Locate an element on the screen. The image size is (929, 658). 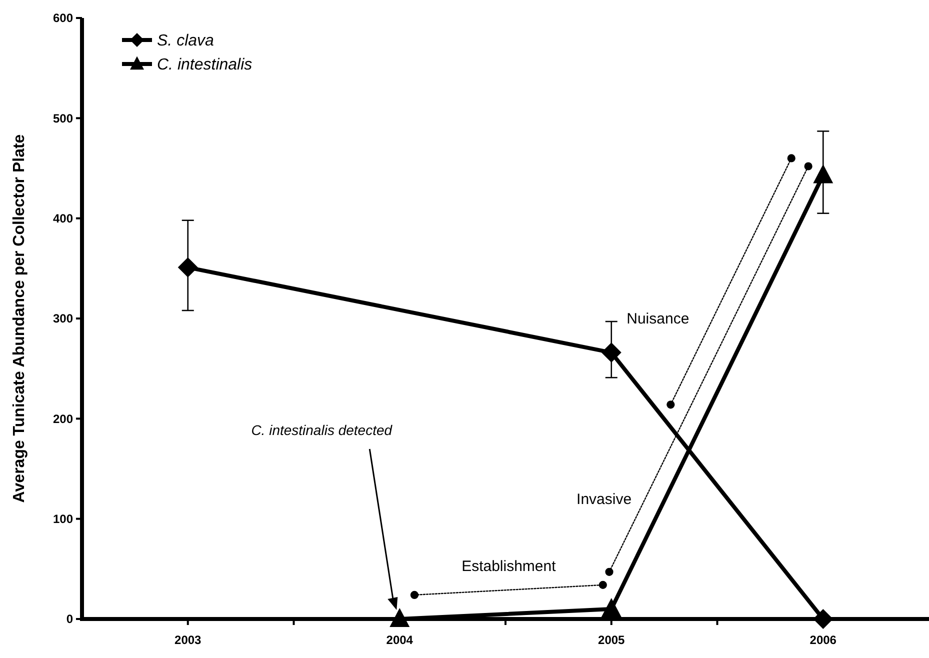
x-tick-label: 2006 is located at coordinates (823, 640).